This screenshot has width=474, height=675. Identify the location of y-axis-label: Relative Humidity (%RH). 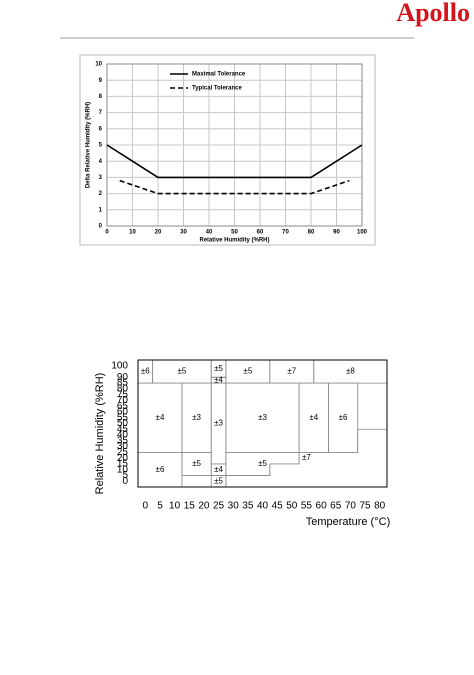
(100, 434).